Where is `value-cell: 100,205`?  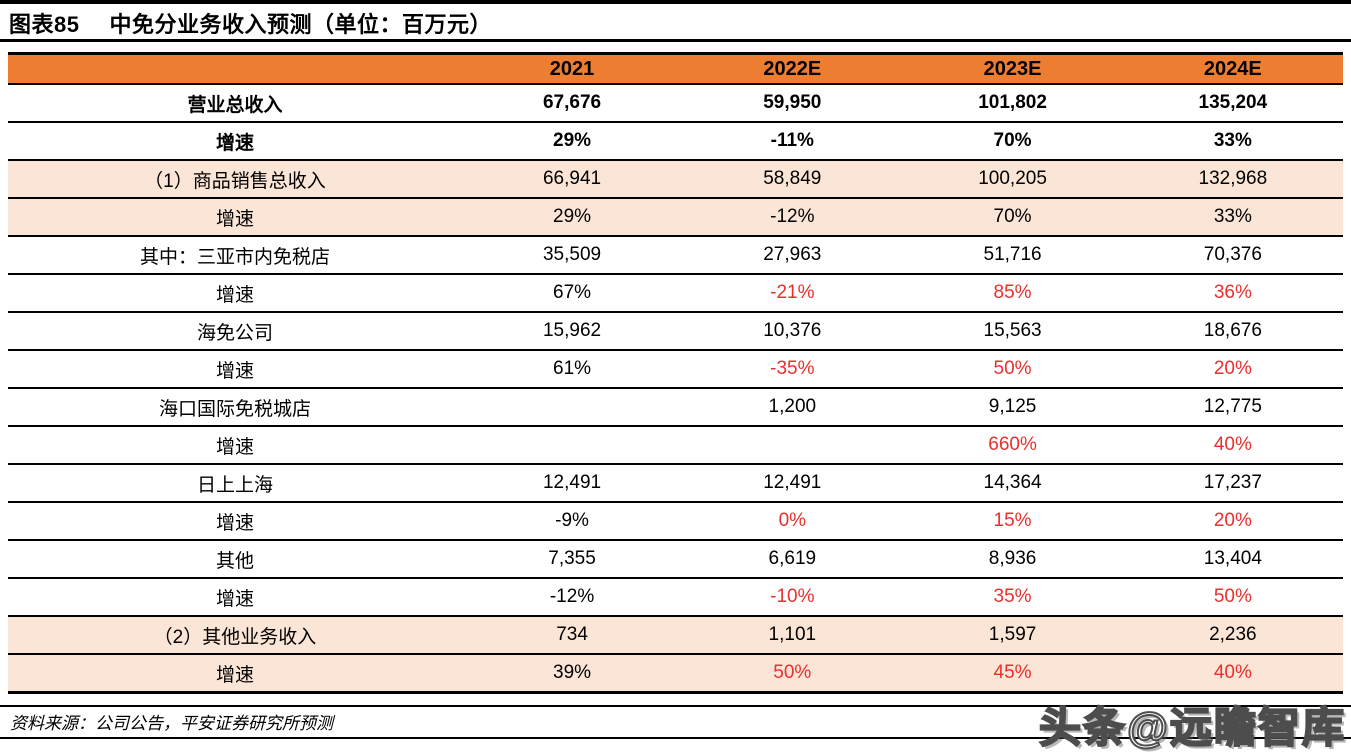 value-cell: 100,205 is located at coordinates (1012, 179).